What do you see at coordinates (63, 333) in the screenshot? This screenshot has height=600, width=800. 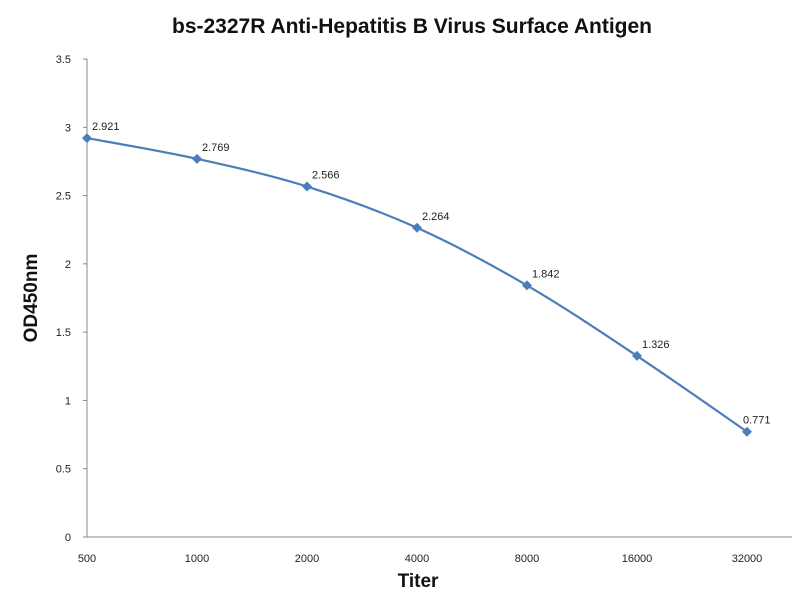 I see `y-tick-label: 1.5` at bounding box center [63, 333].